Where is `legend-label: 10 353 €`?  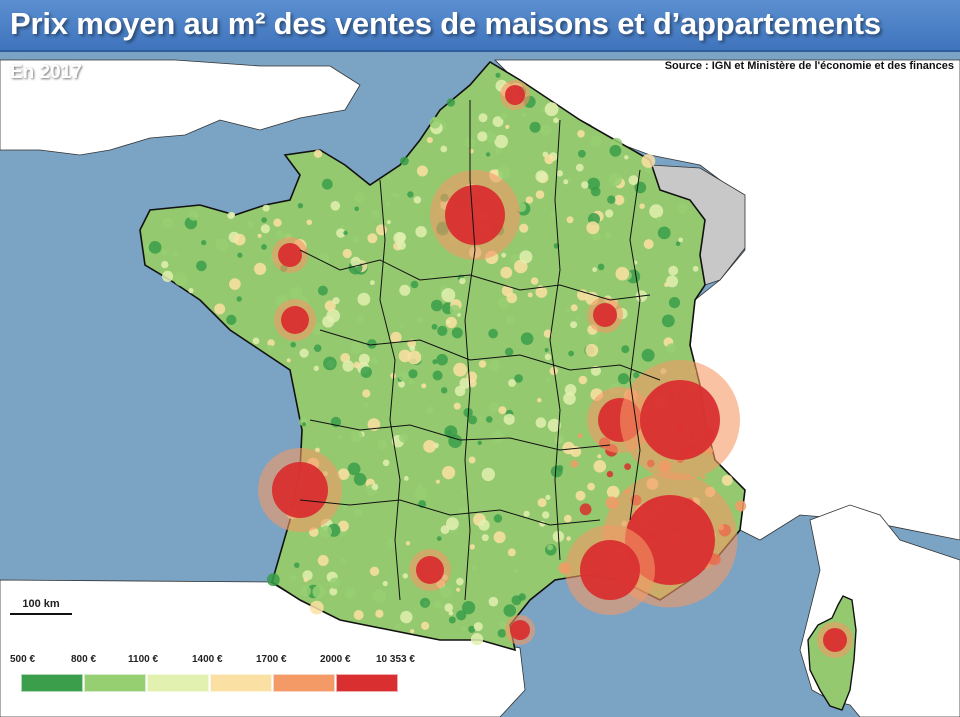
legend-label: 10 353 € is located at coordinates (395, 659).